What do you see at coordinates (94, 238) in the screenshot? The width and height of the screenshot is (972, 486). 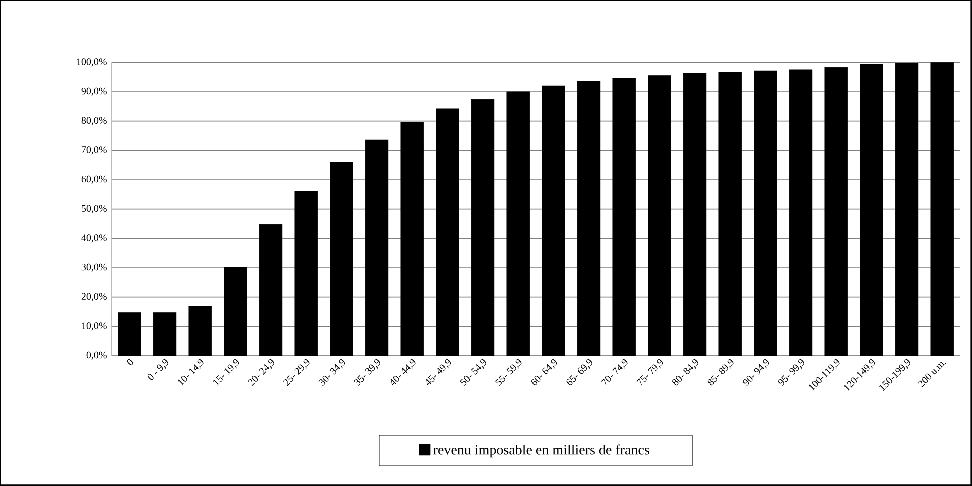 I see `y-tick-label: 40,0%` at bounding box center [94, 238].